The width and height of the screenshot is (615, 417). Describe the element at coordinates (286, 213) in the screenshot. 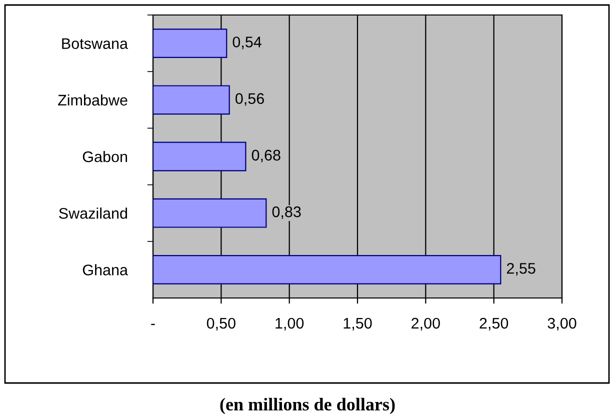

I see `data-label: 0,83` at that location.